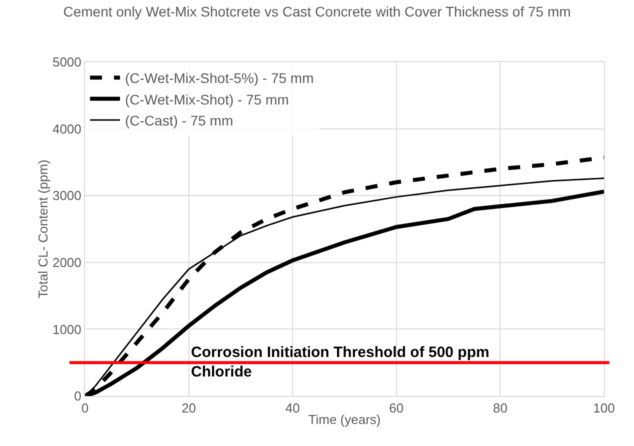  Describe the element at coordinates (67, 262) in the screenshot. I see `y-tick-label: 2000` at that location.